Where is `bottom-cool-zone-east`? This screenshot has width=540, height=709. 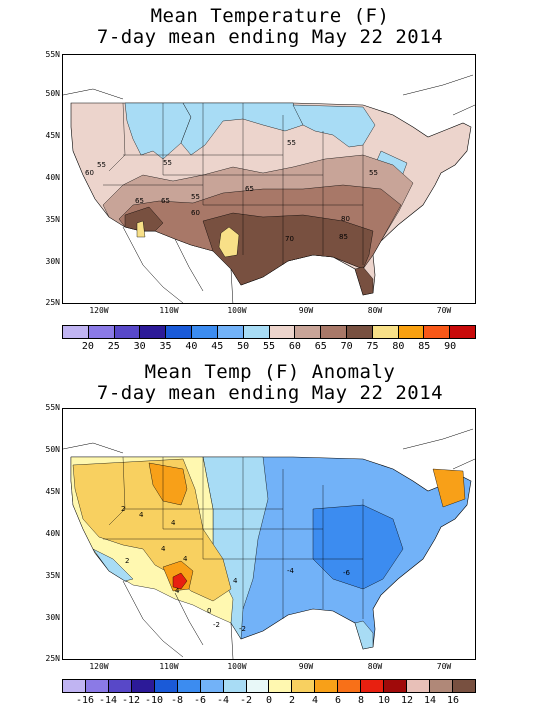 bottom-cool-zone-east is located at coordinates (358, 547).